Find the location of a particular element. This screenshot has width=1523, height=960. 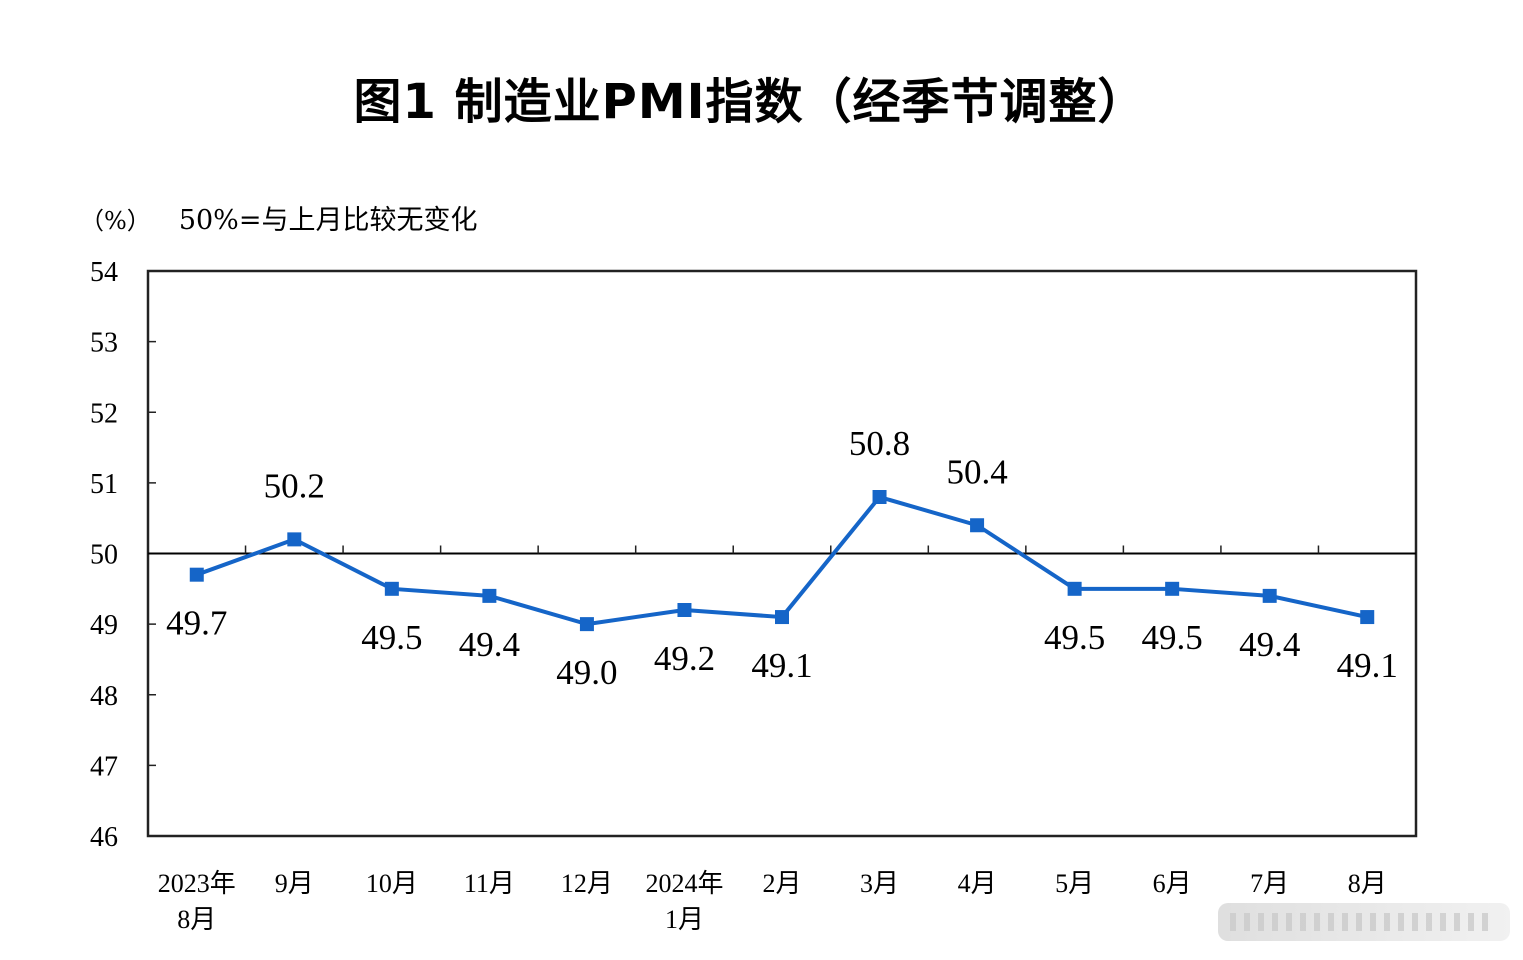

chart-title: 图1 制造业PMI指数（经季节调整） is located at coordinates (750, 102).